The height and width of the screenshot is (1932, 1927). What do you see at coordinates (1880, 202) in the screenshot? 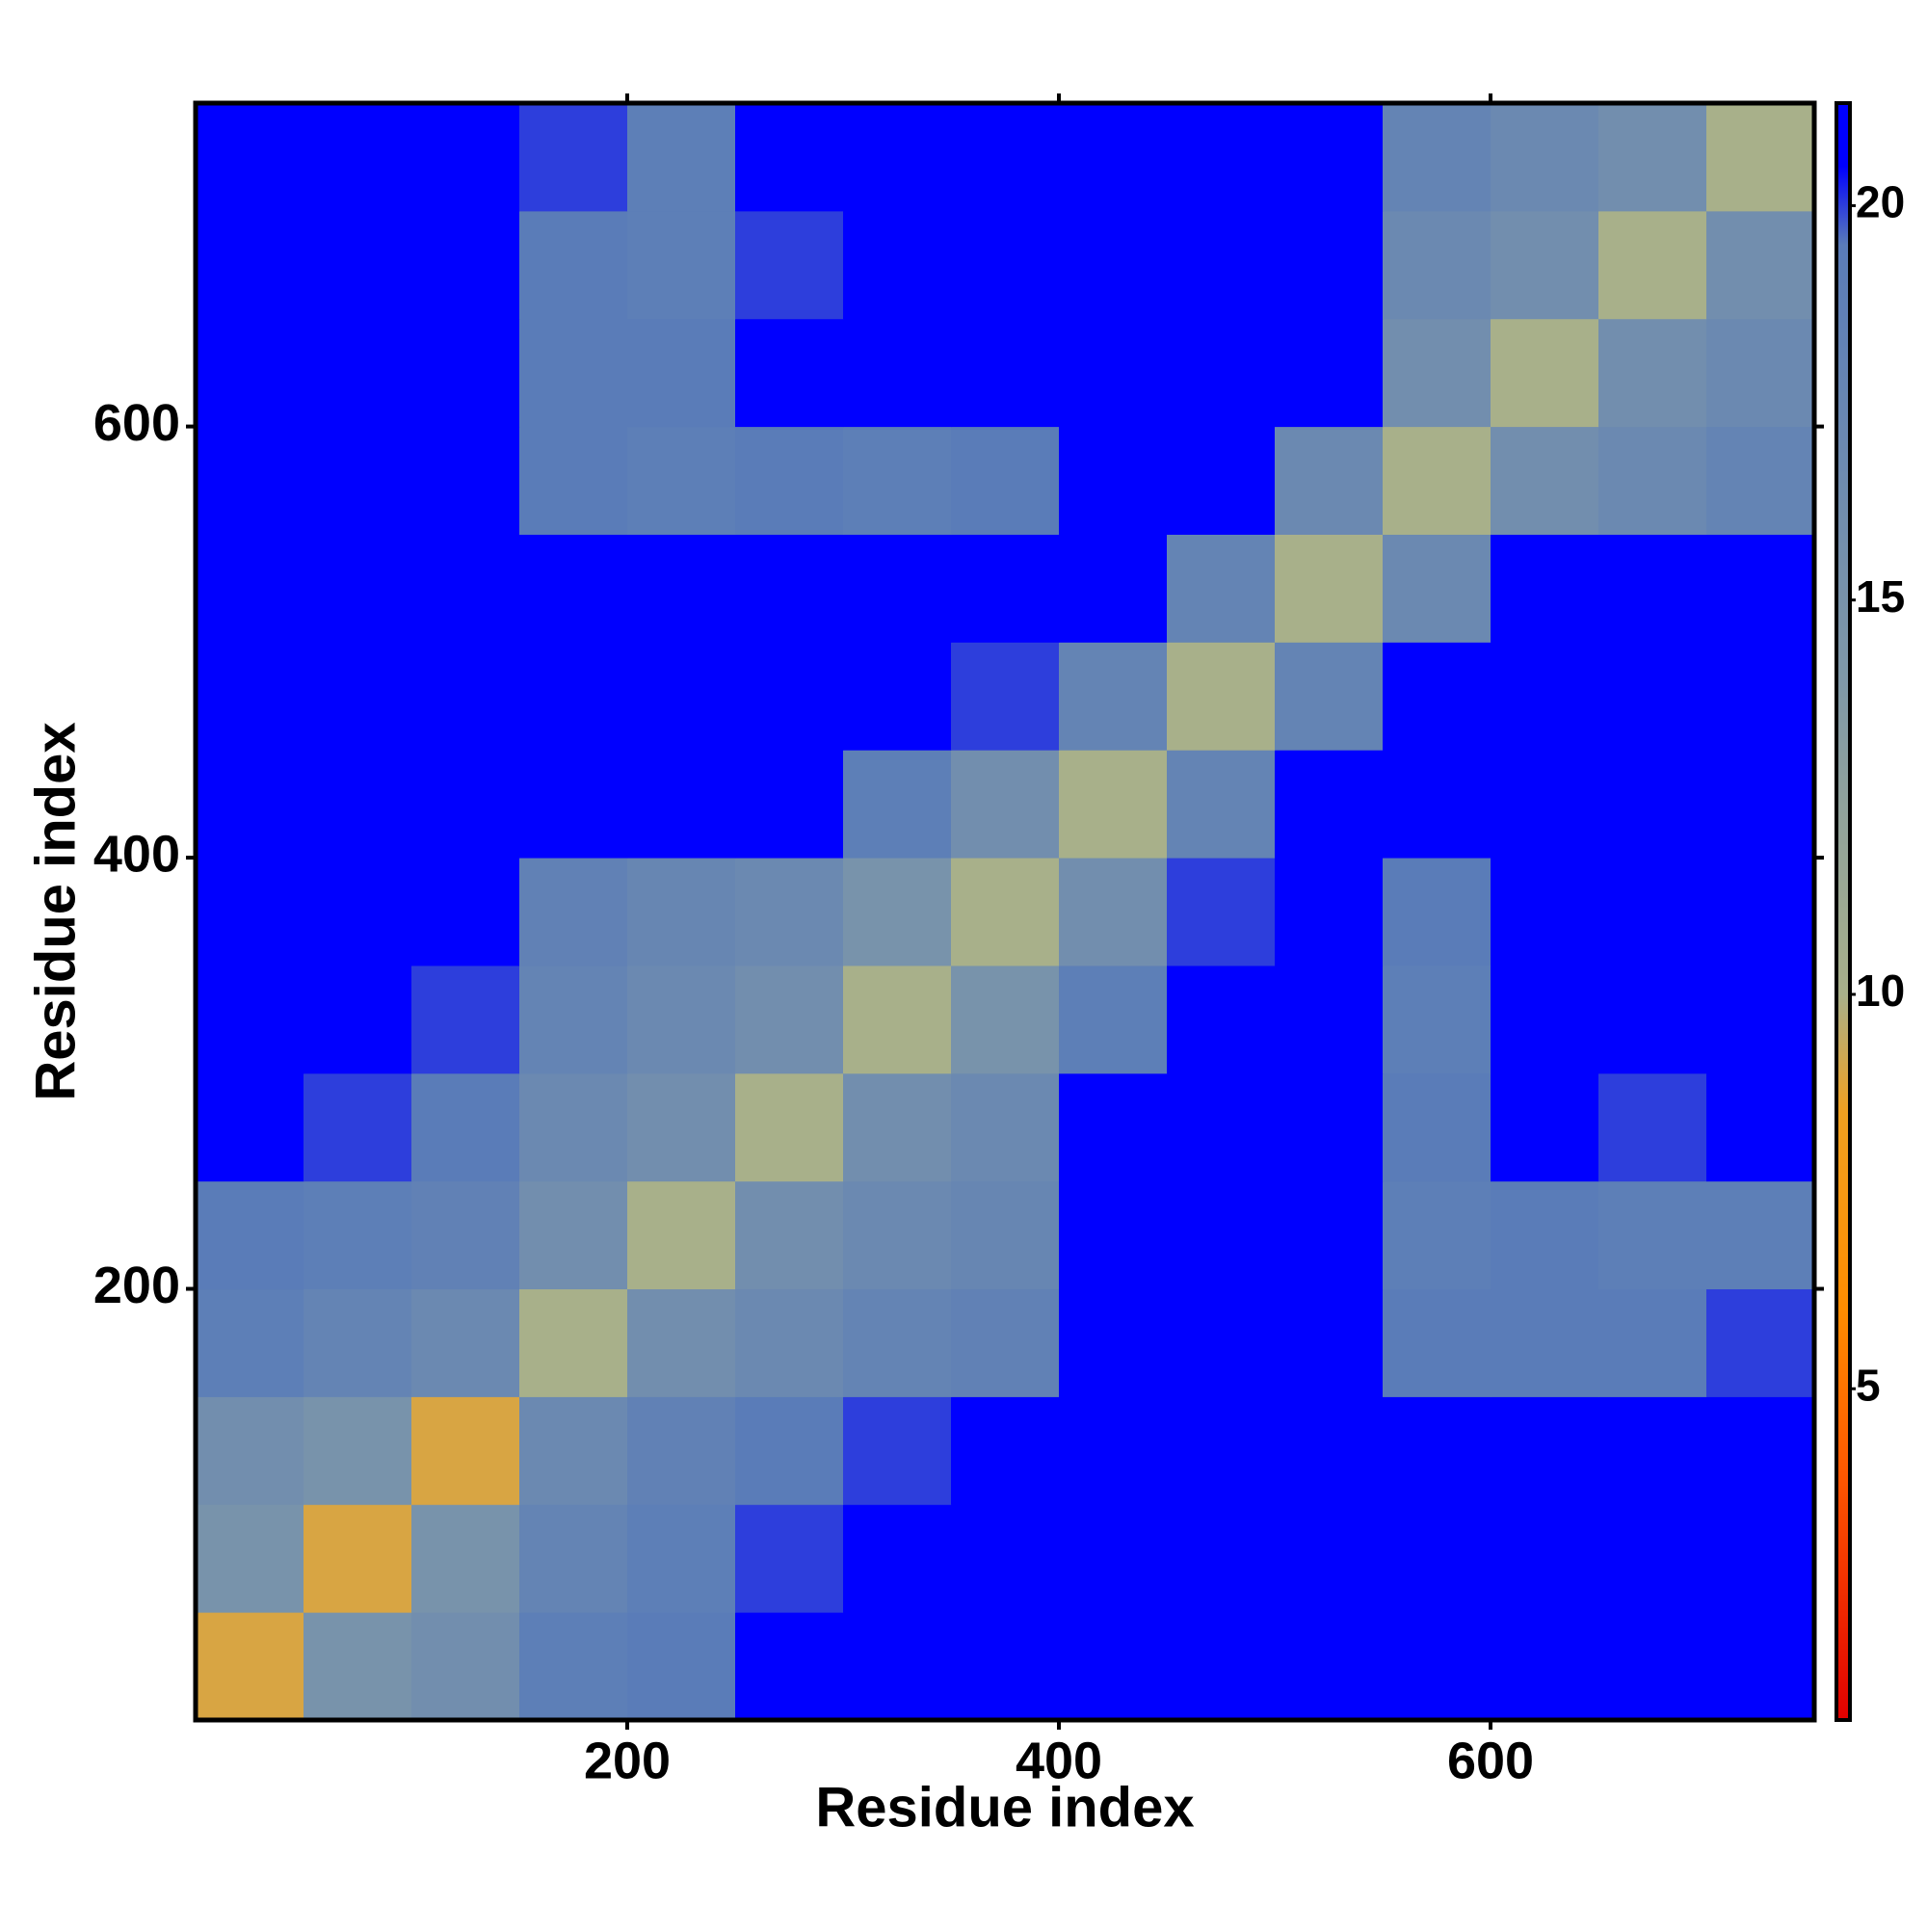
I see `colorbar-tick-label: 20` at bounding box center [1880, 202].